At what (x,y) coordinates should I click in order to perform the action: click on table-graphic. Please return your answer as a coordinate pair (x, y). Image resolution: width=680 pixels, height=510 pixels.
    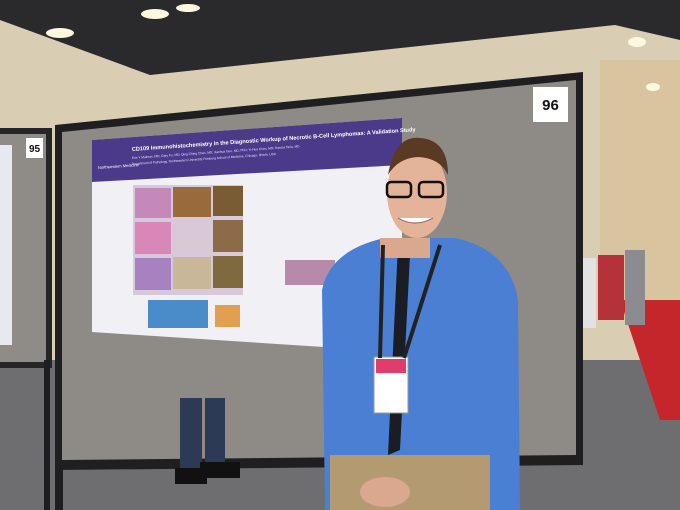
    Looking at the image, I should click on (178, 314).